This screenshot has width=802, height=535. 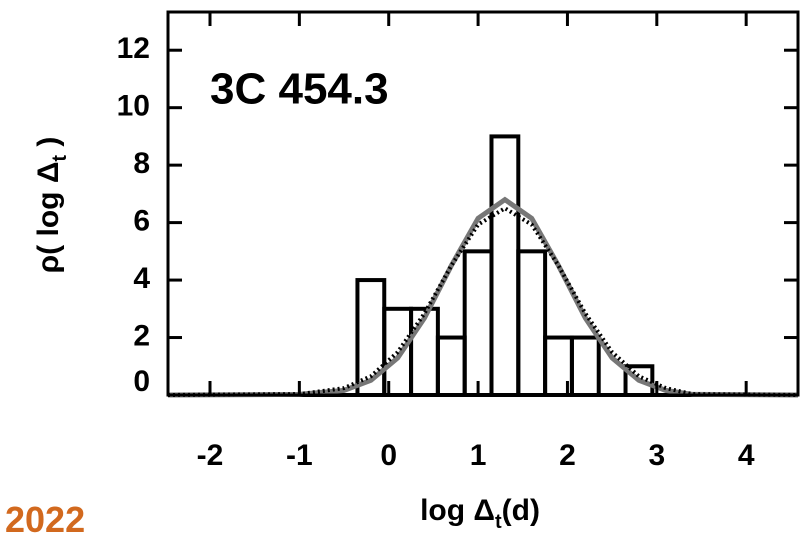 I want to click on y-axis-label: ρ( log Δt ), so click(x=51, y=205).